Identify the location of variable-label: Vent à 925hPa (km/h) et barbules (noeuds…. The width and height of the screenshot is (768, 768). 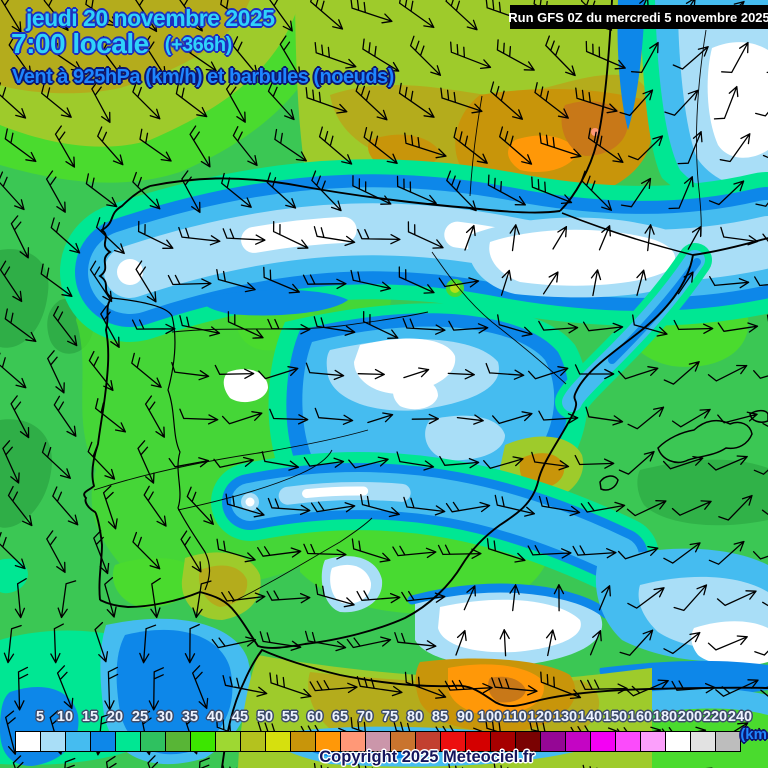
(203, 77).